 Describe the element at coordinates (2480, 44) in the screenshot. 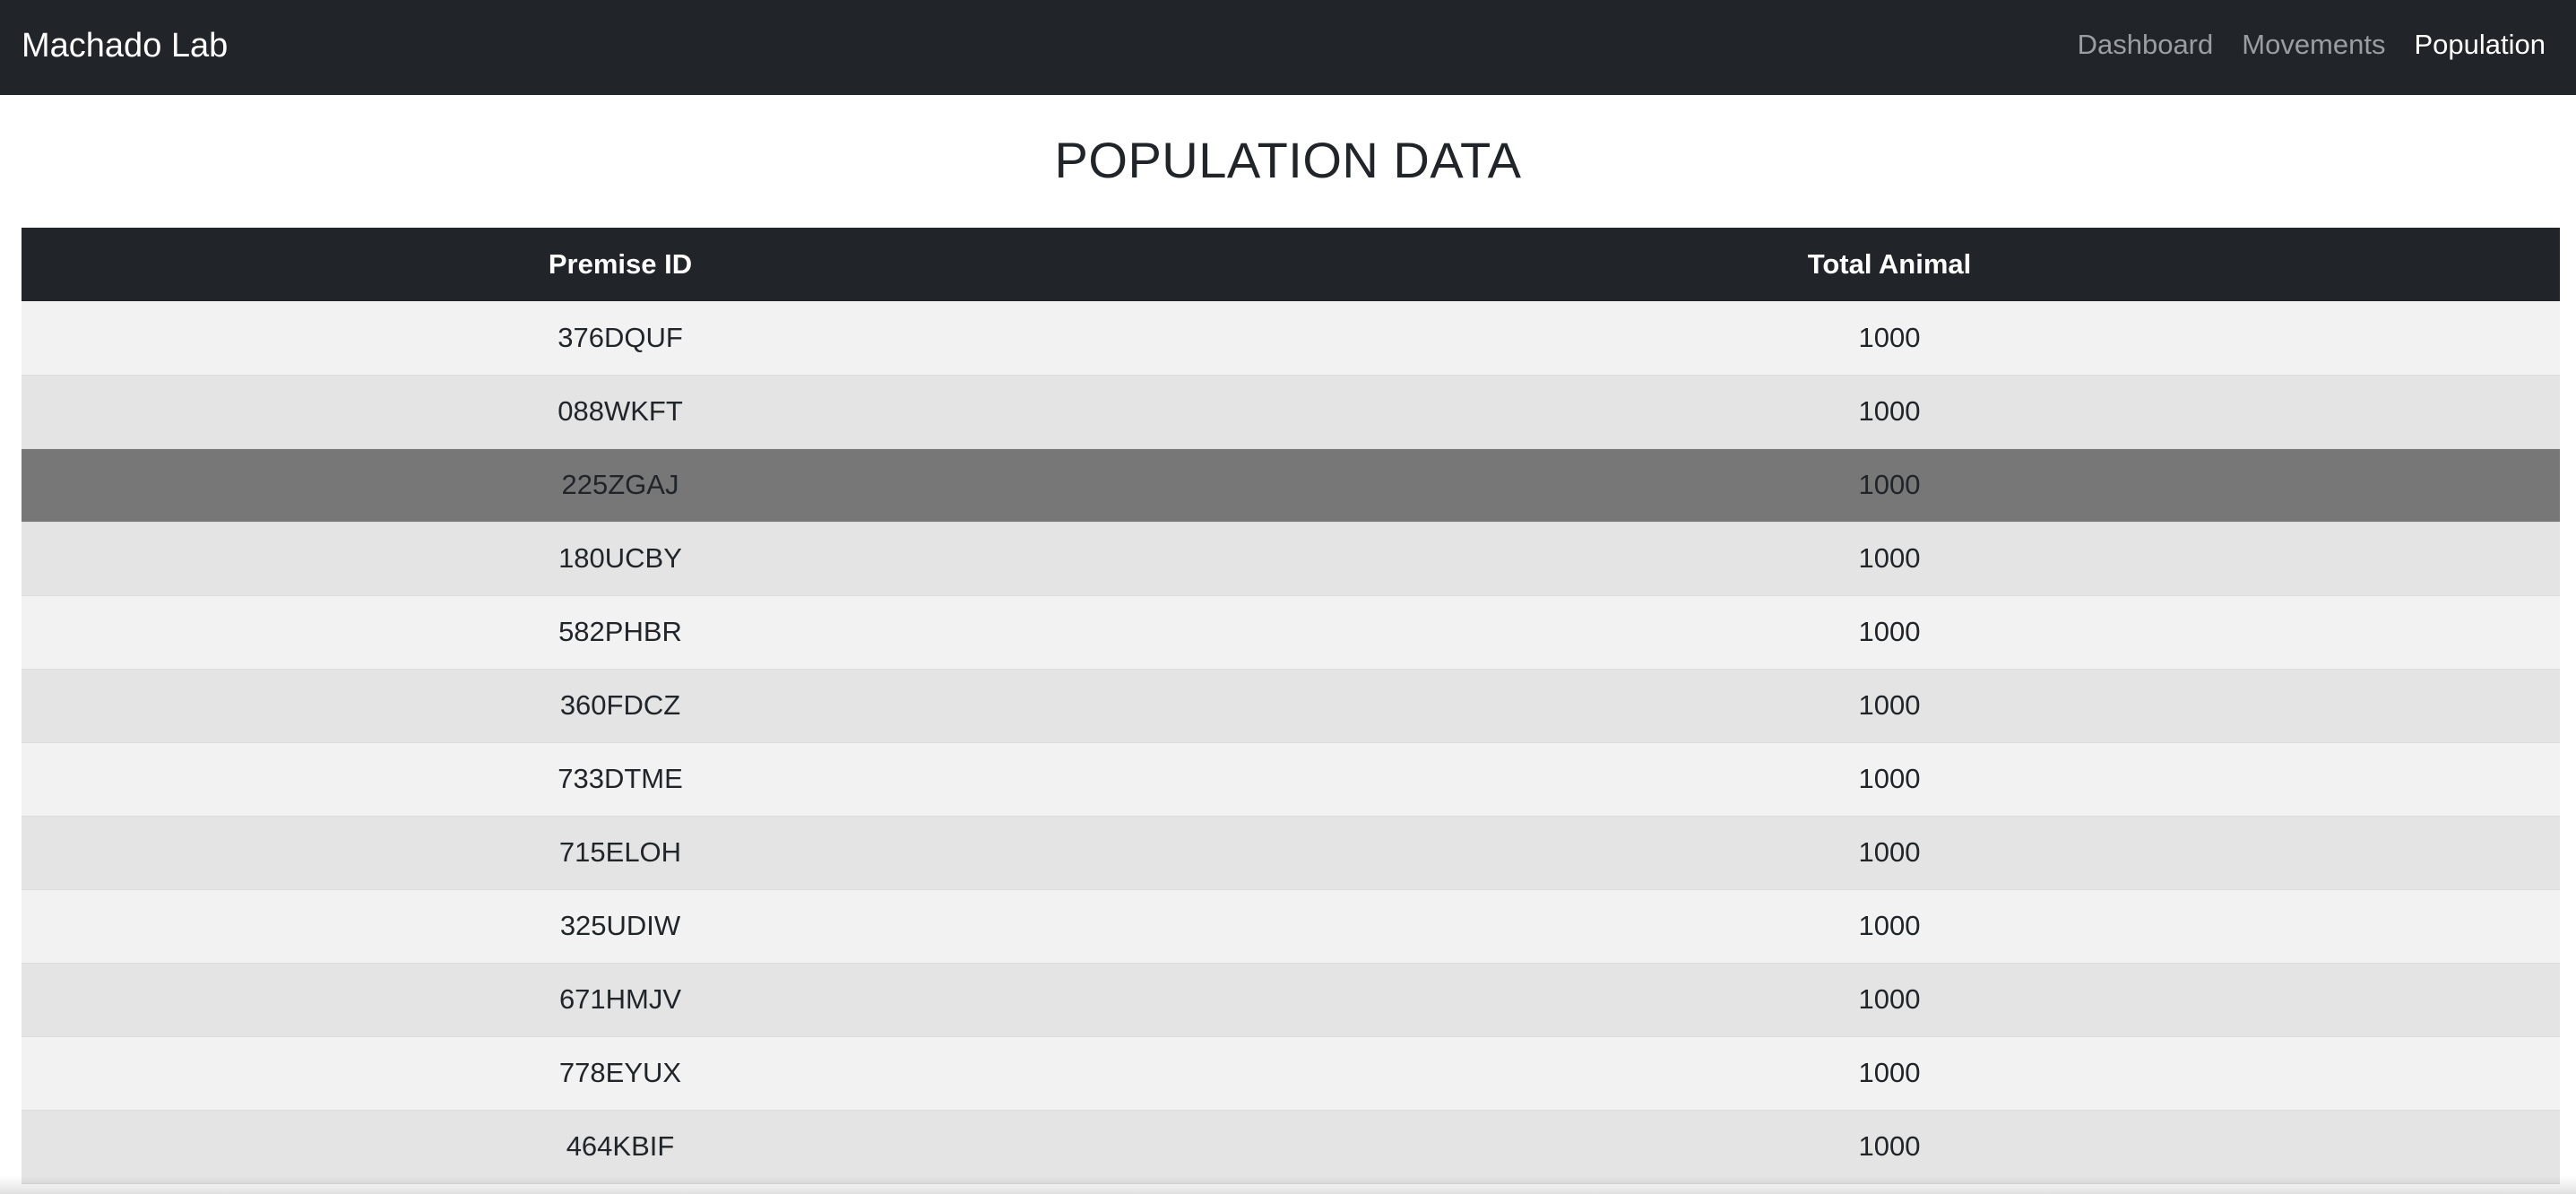

I see `nav-link-population: Population` at that location.